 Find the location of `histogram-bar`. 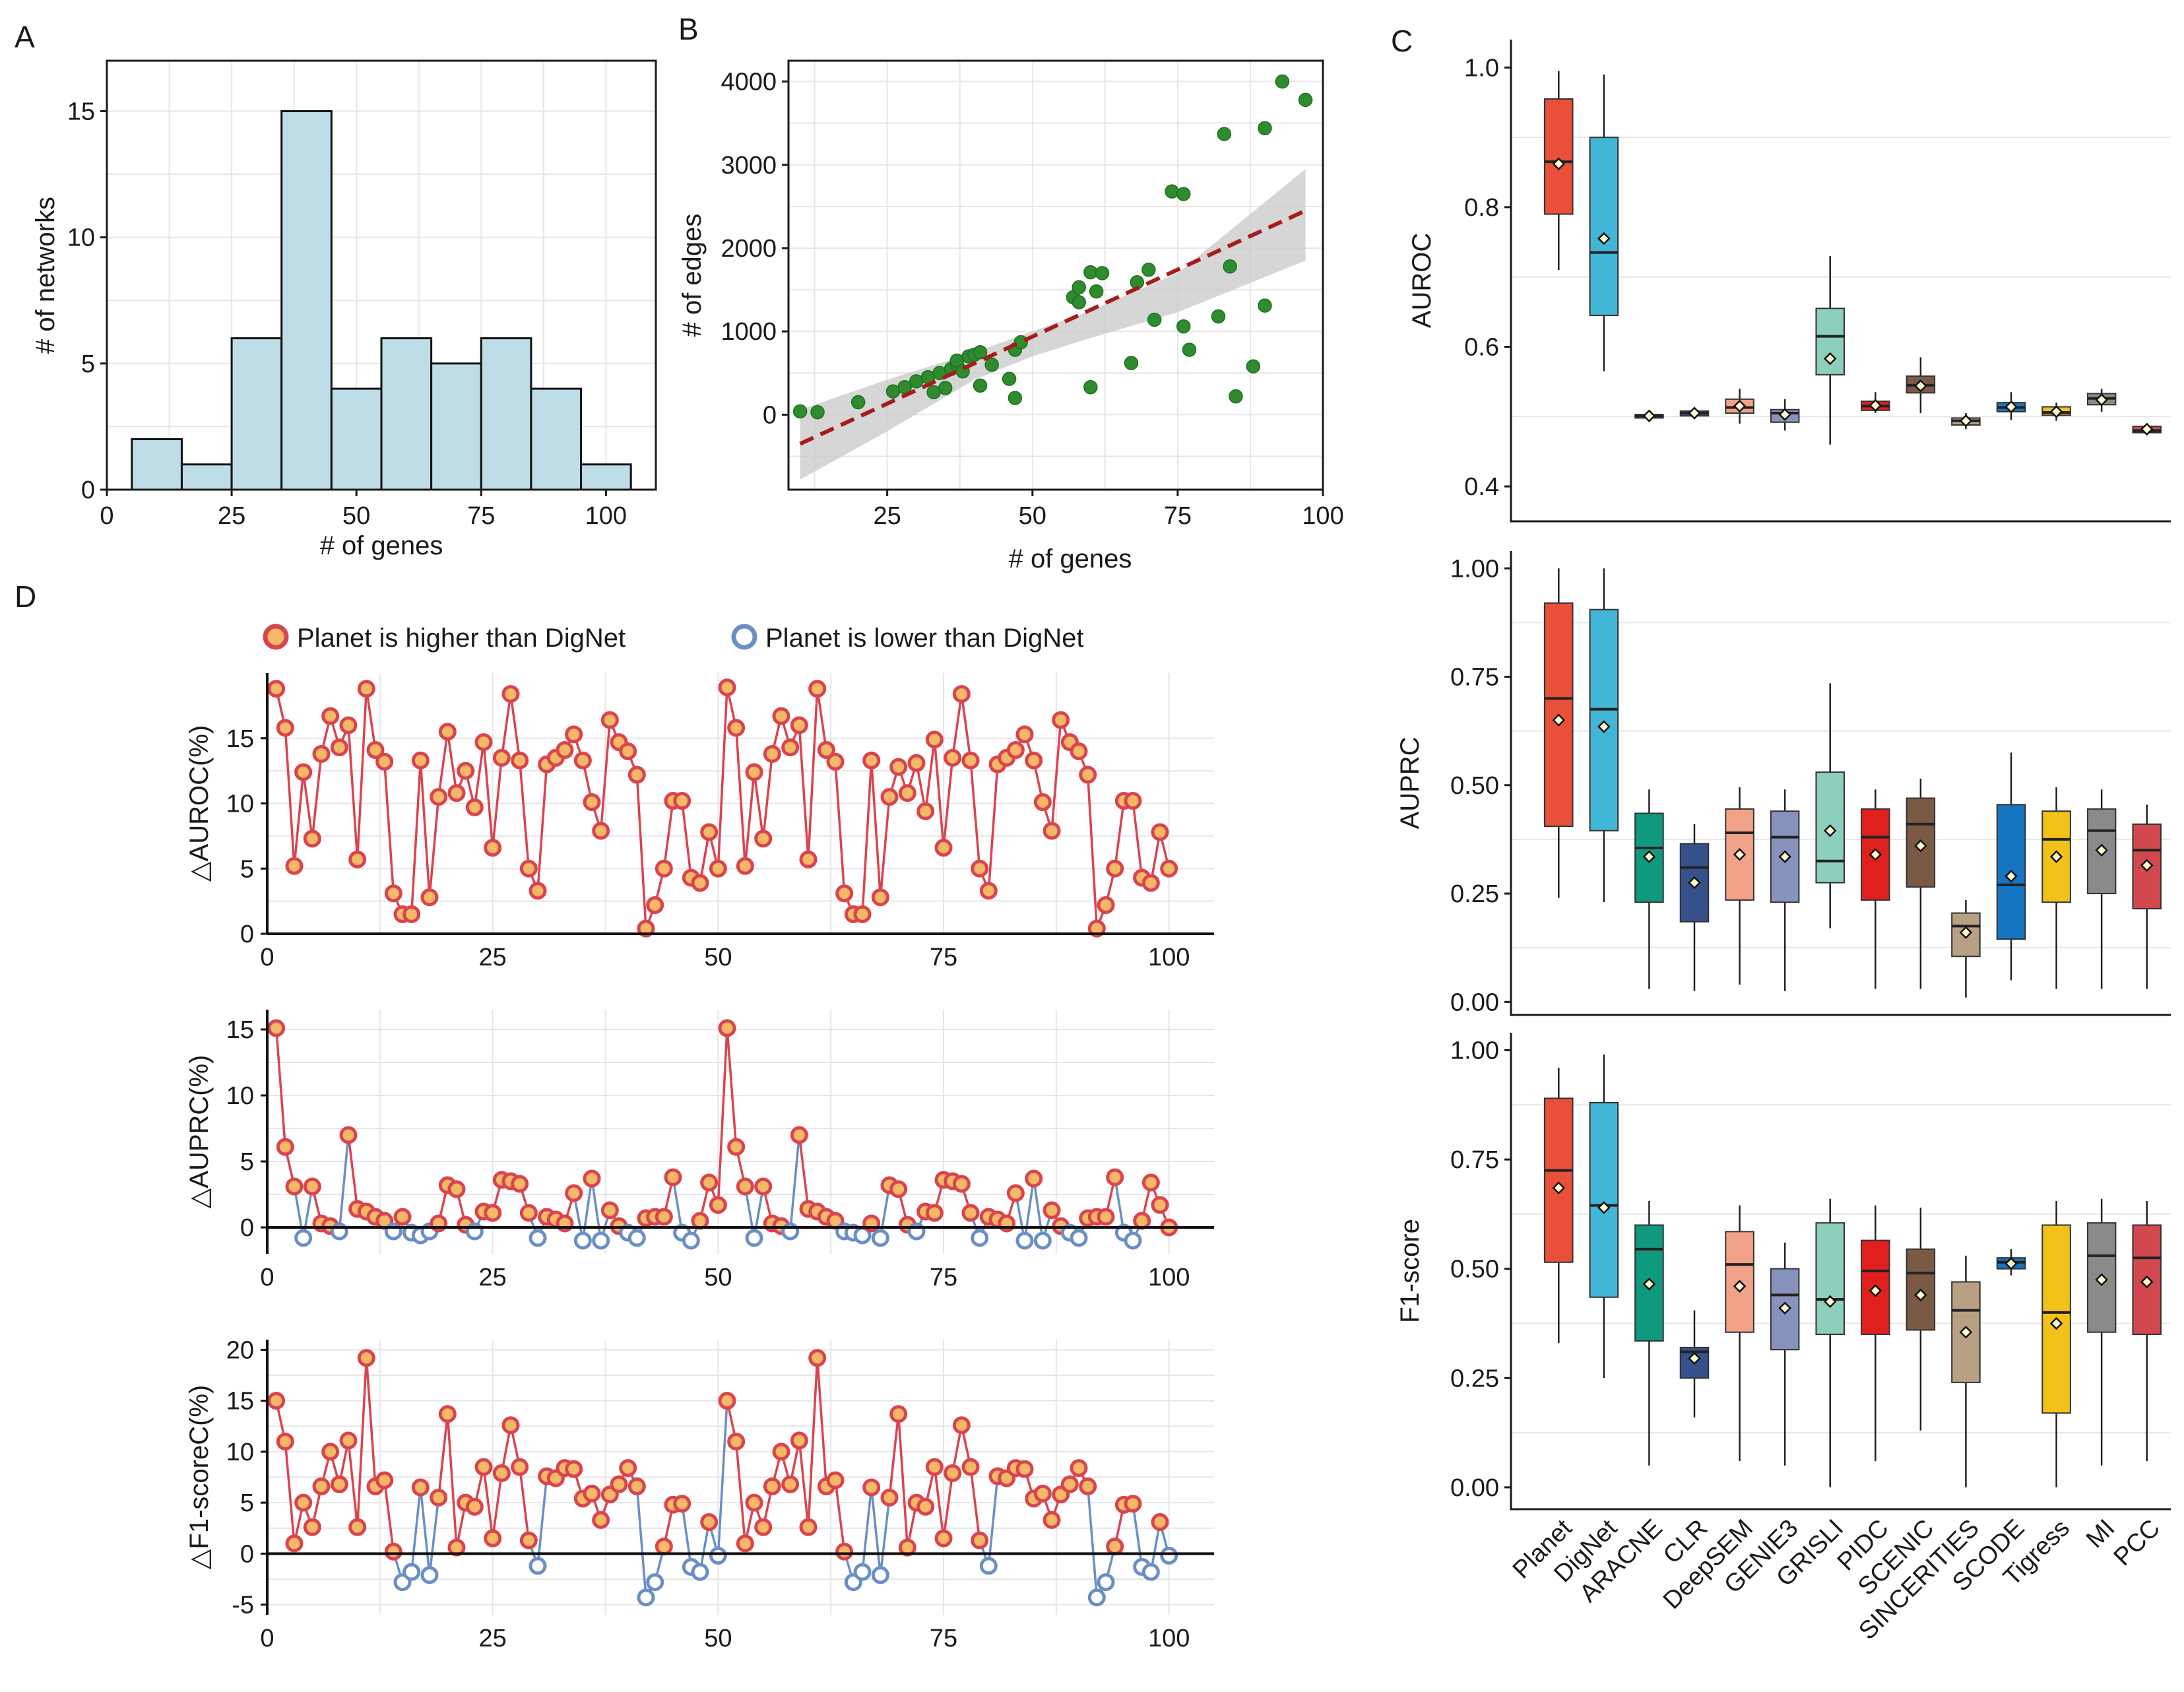

histogram-bar is located at coordinates (157, 464).